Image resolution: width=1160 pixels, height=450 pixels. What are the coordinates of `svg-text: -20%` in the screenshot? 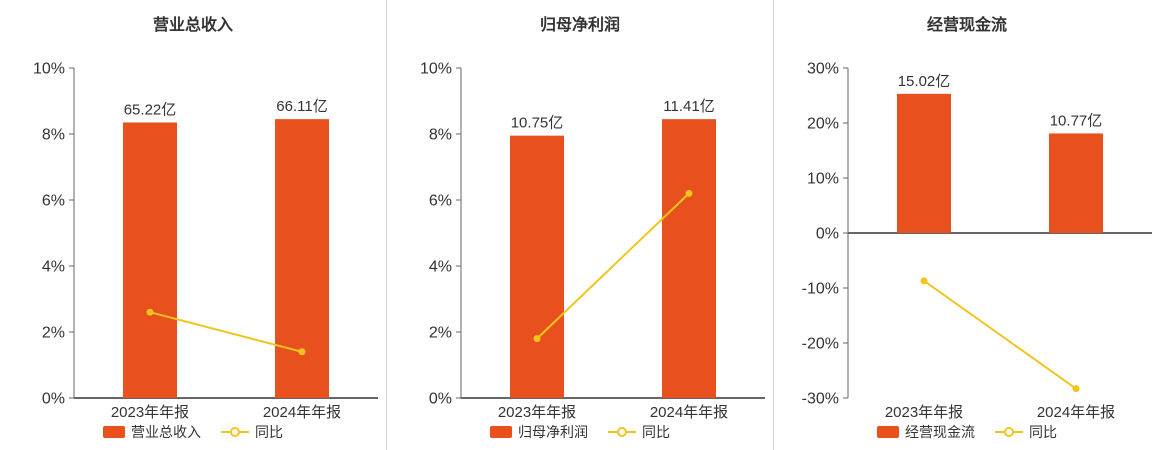 It's located at (820, 344).